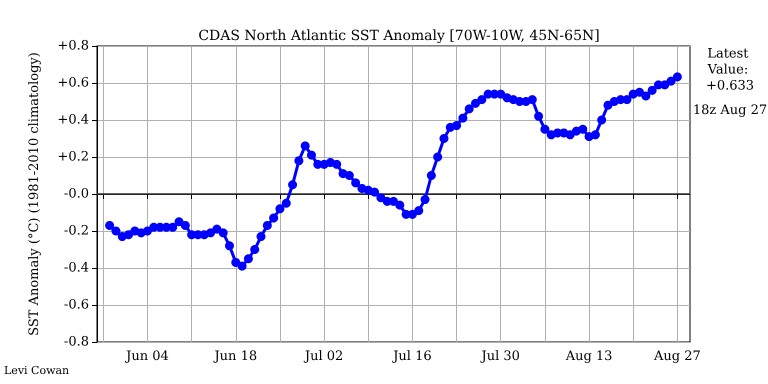  Describe the element at coordinates (73, 46) in the screenshot. I see `y-tick-label: +0.8` at that location.